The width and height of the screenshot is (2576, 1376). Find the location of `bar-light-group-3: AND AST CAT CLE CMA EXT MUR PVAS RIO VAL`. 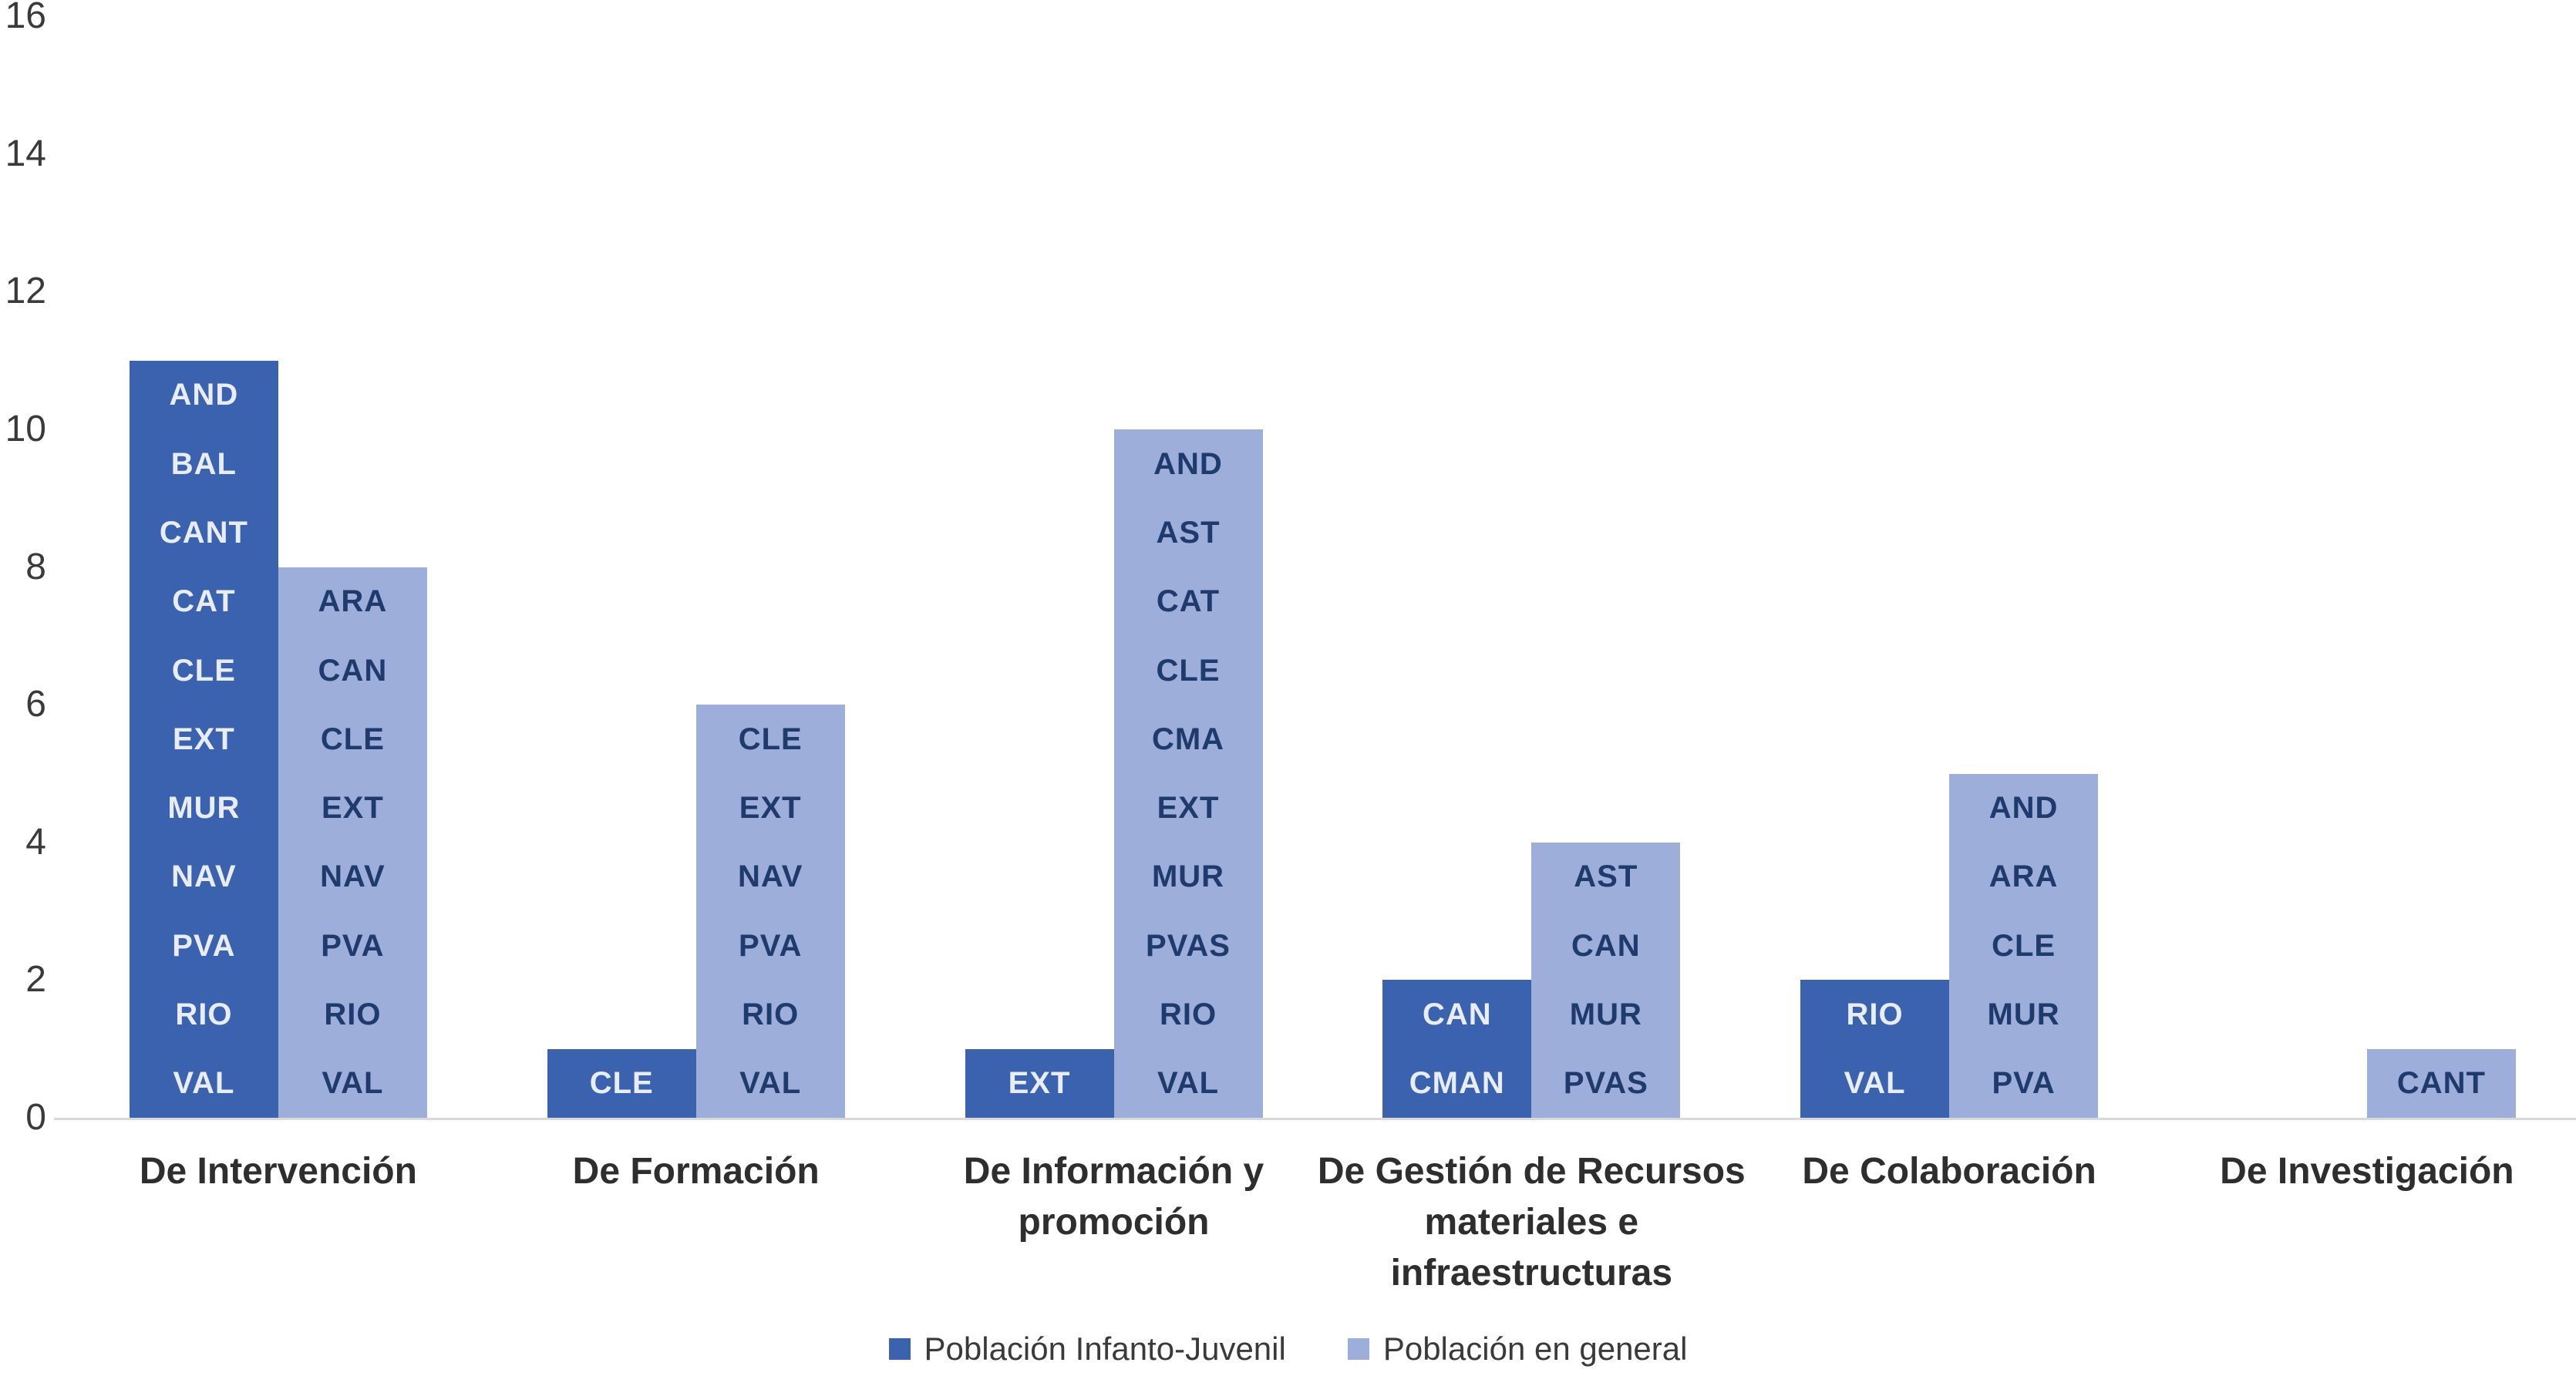

bar-light-group-3: AND AST CAT CLE CMA EXT MUR PVAS RIO VAL is located at coordinates (1188, 773).